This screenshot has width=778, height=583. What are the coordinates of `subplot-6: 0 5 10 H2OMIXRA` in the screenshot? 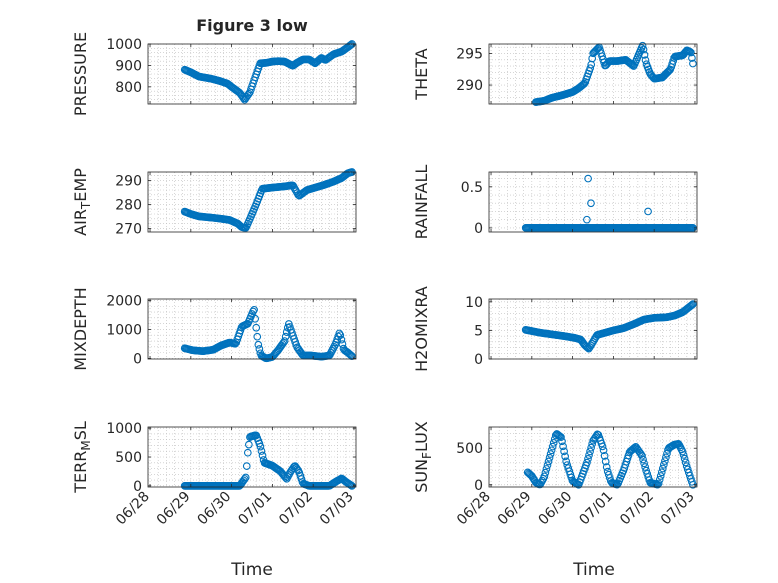 It's located at (555, 329).